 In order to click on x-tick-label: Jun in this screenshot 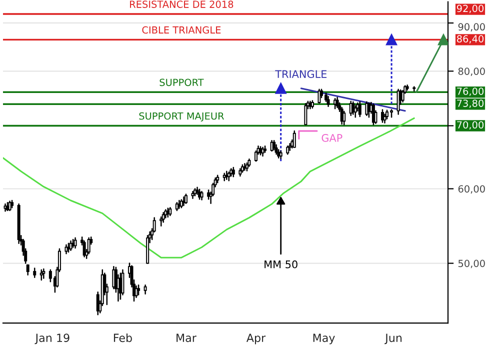, I will do `click(393, 339)`.